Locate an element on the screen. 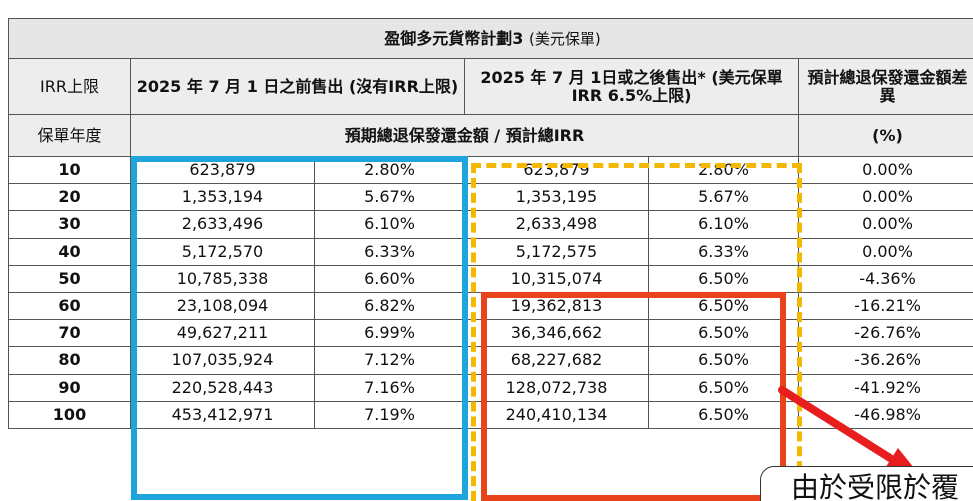  before-amount: 623,879 is located at coordinates (222, 170).